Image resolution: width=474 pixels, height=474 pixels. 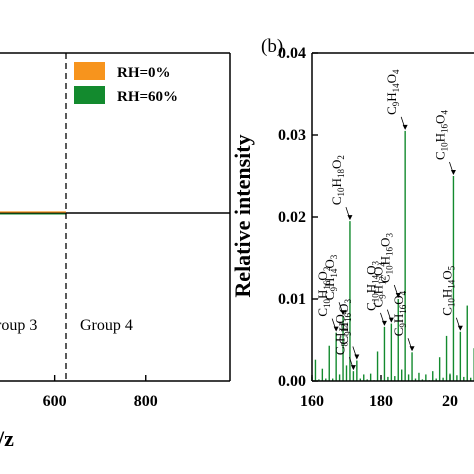 I want to click on panel-b-ytick-label-4: 0.04, so click(x=292, y=53).